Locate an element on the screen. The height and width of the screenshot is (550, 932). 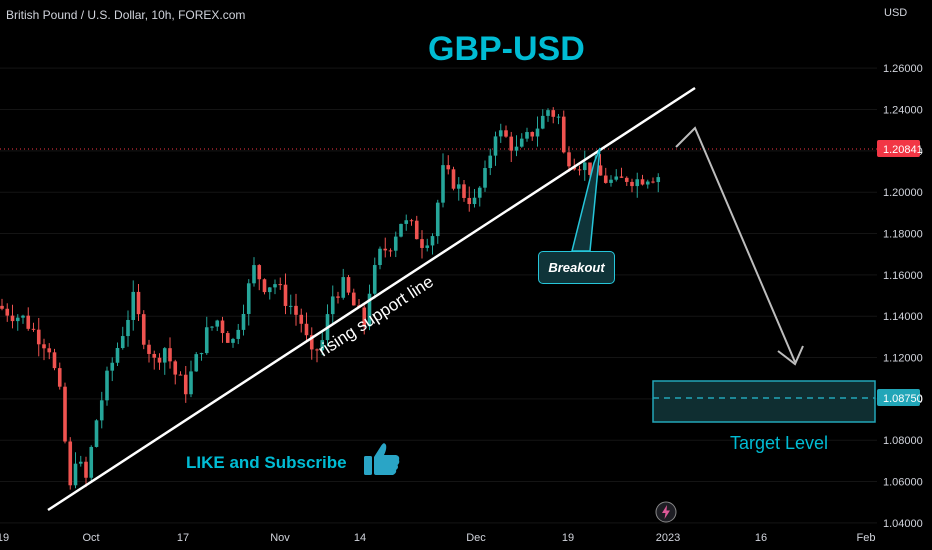
lightning-icon is located at coordinates (666, 512).